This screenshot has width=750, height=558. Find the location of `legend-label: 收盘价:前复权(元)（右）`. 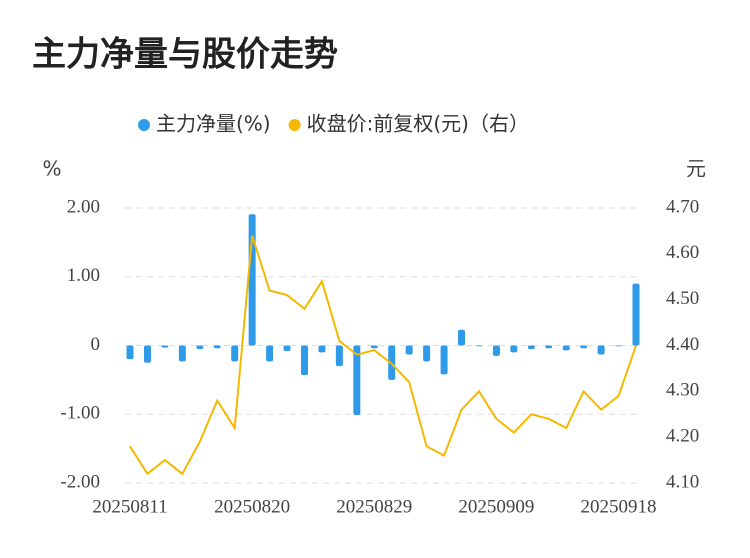

legend-label: 收盘价:前复权(元)（右） is located at coordinates (418, 124).